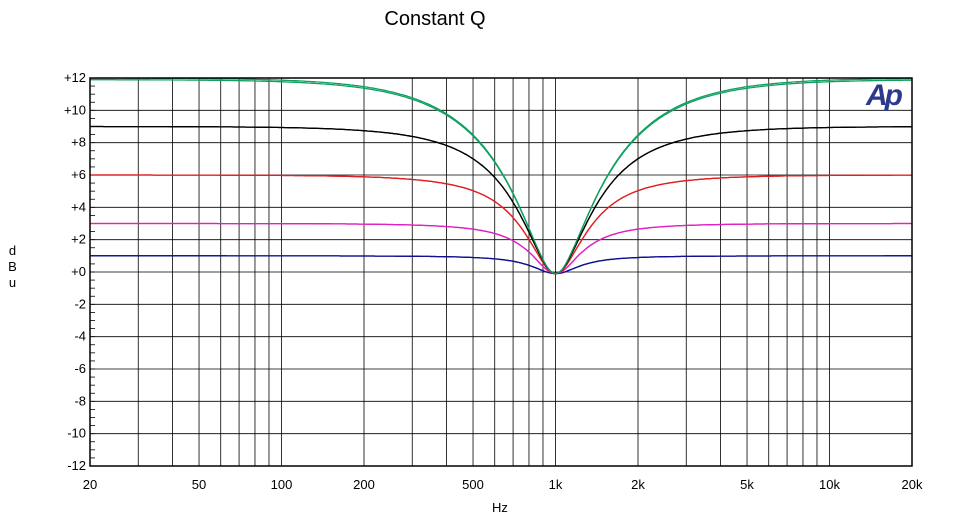 This screenshot has width=955, height=525. I want to click on ap-logo-text: Ap, so click(884, 95).